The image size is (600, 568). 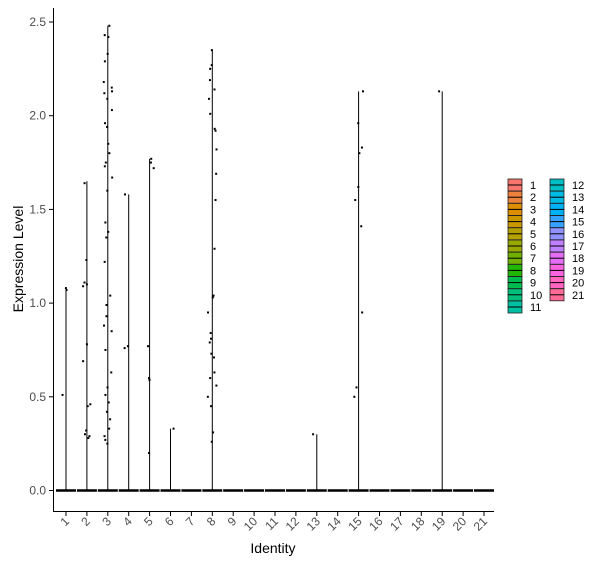 What do you see at coordinates (521, 234) in the screenshot?
I see `legend-item-5: 5` at bounding box center [521, 234].